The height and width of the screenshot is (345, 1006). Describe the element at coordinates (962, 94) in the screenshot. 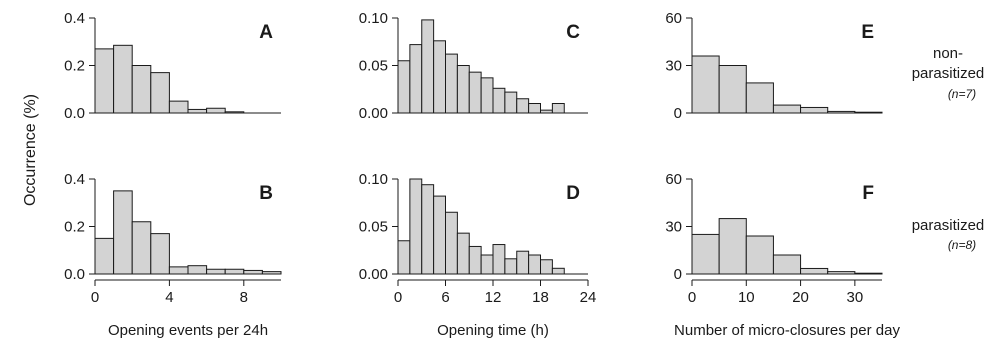

I see `group-n-label: (n=7)` at that location.